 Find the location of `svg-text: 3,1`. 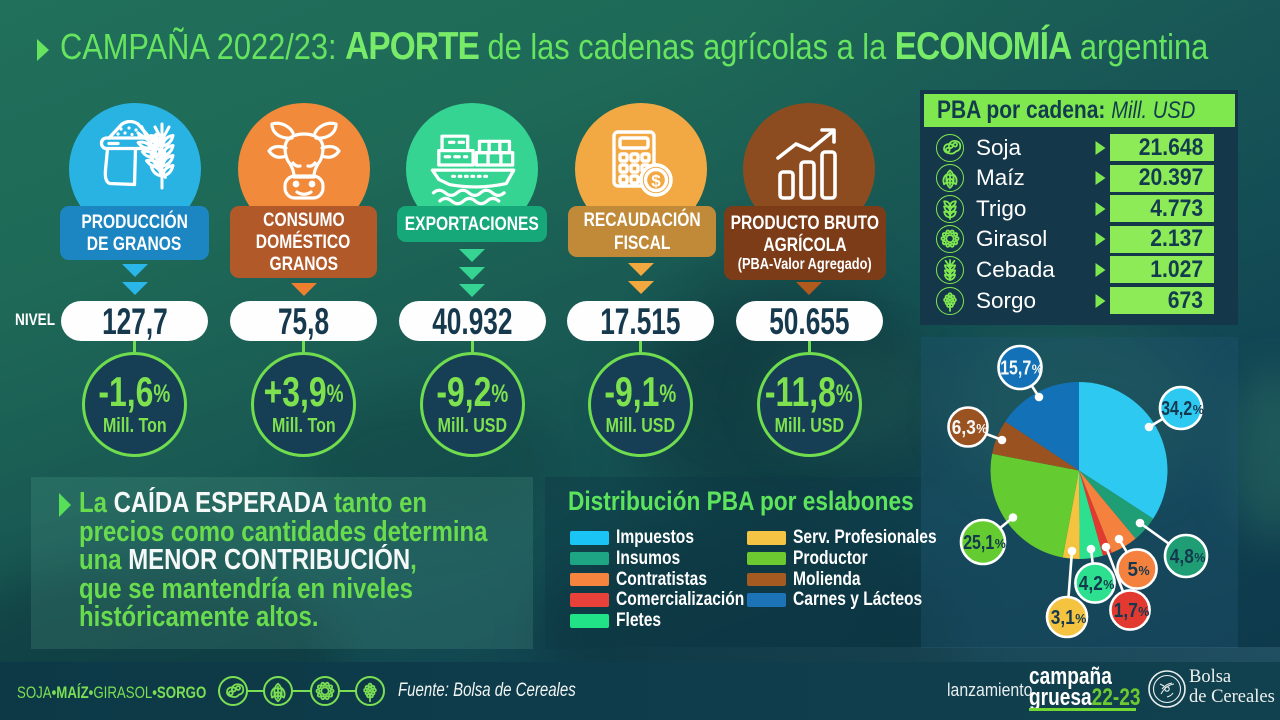

svg-text: 3,1 is located at coordinates (1063, 618).